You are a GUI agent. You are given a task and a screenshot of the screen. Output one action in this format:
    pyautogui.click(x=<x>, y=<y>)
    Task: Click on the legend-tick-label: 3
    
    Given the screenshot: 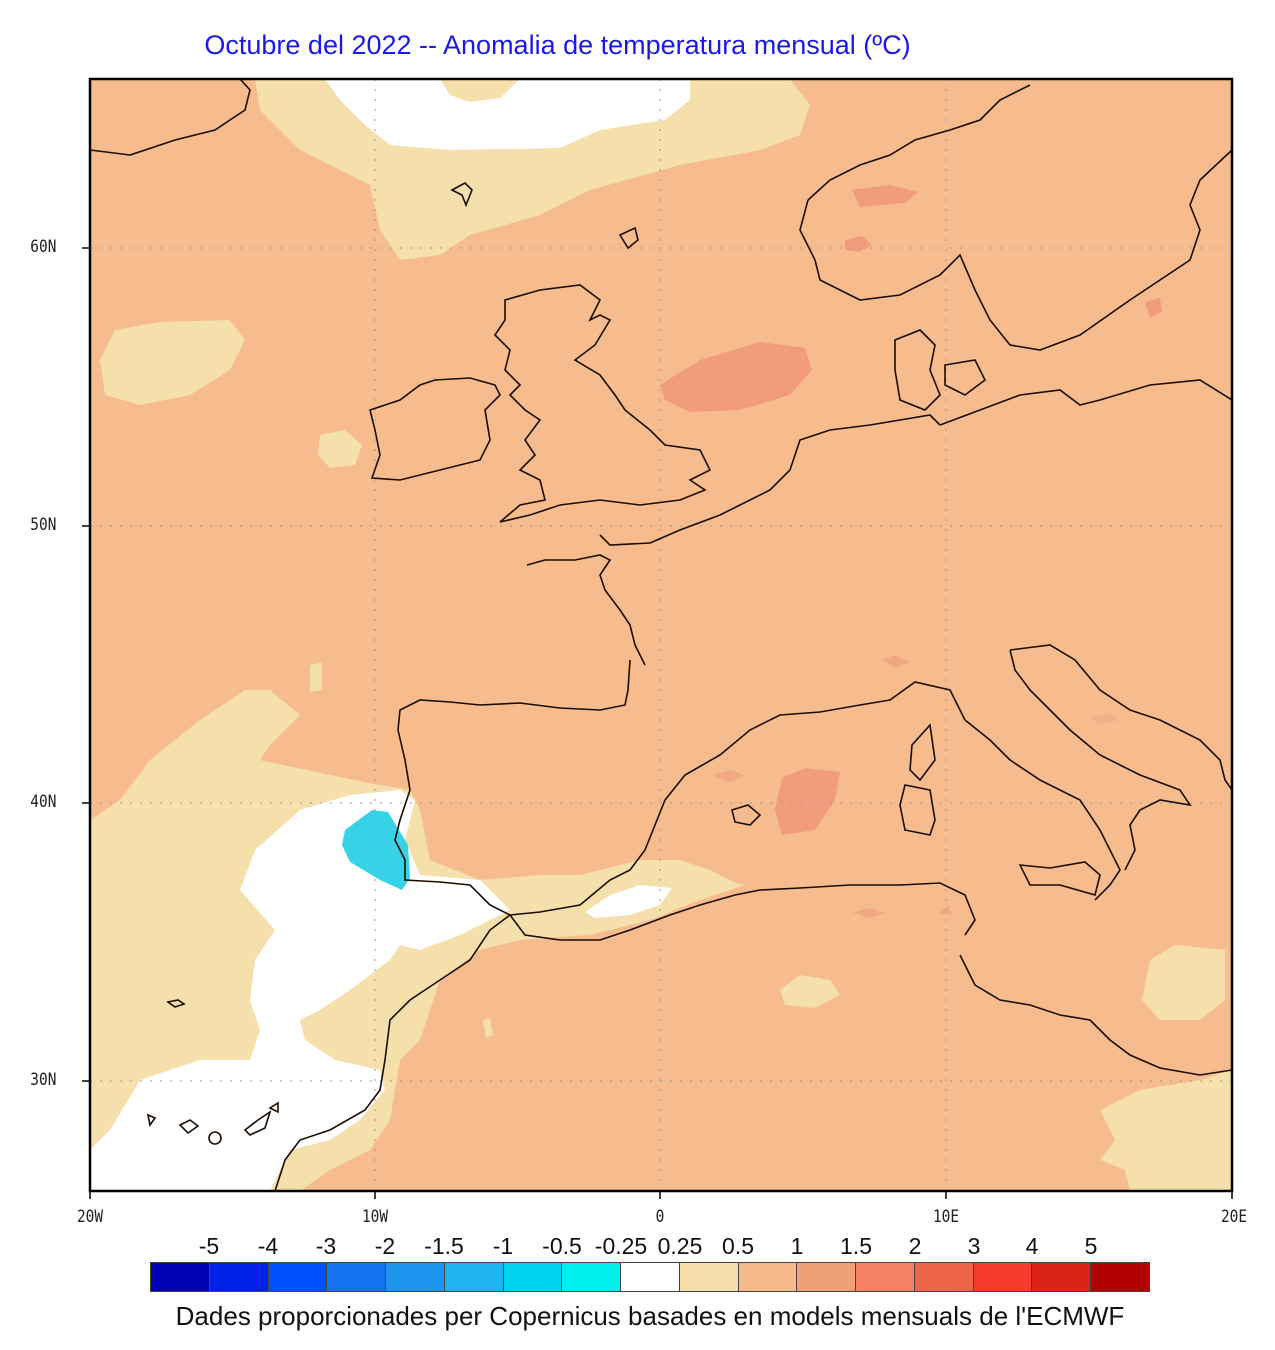 What is the action you would take?
    pyautogui.click(x=974, y=1246)
    